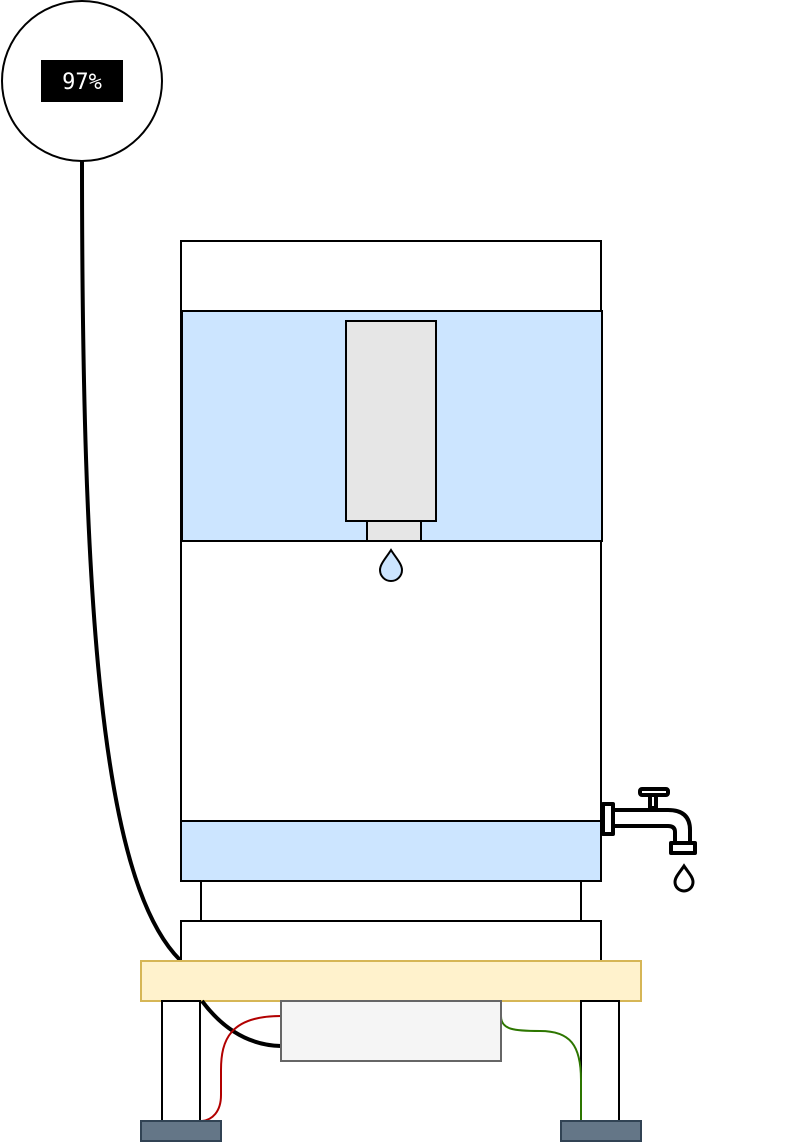  I want to click on stand-top, so click(391, 941).